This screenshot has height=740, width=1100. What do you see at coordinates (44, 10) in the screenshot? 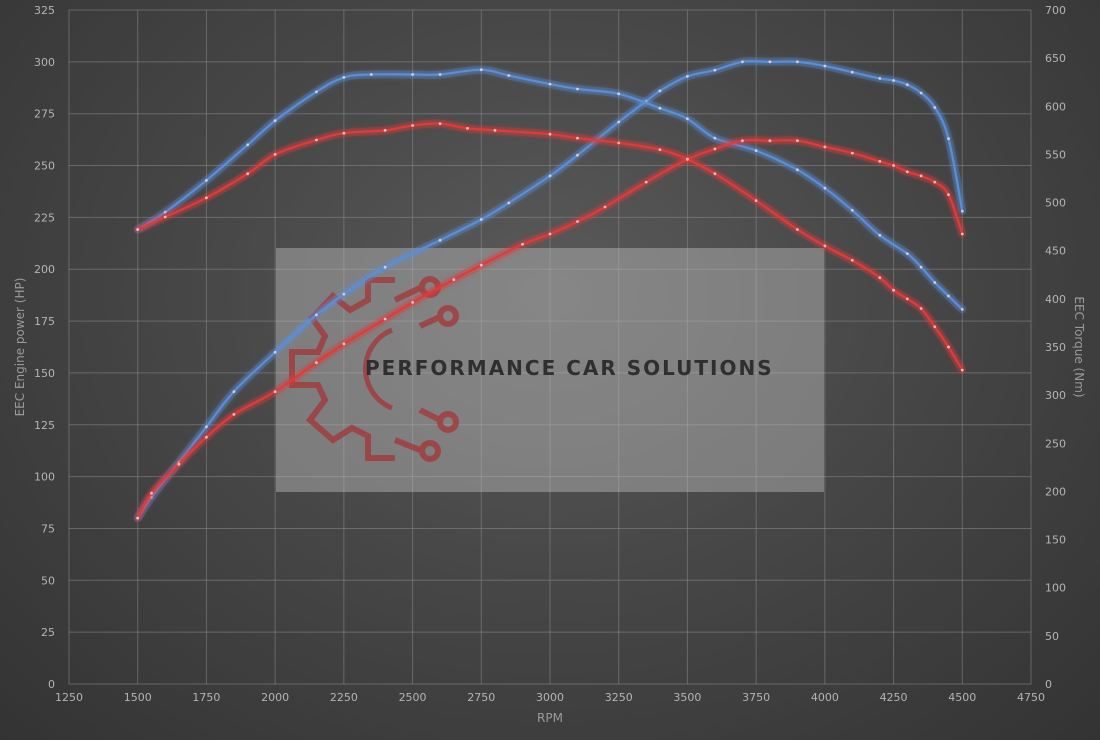
I see `y-left-tick-label: 325` at bounding box center [44, 10].